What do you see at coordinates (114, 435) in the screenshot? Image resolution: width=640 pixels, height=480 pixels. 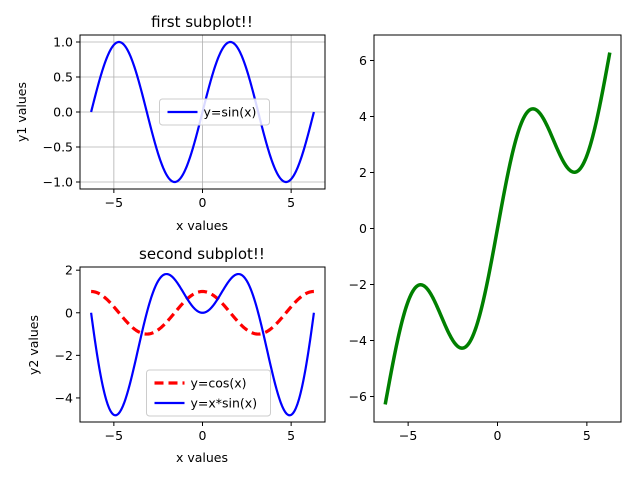 I see `subplot-2-xtick-label-0: −5` at bounding box center [114, 435].